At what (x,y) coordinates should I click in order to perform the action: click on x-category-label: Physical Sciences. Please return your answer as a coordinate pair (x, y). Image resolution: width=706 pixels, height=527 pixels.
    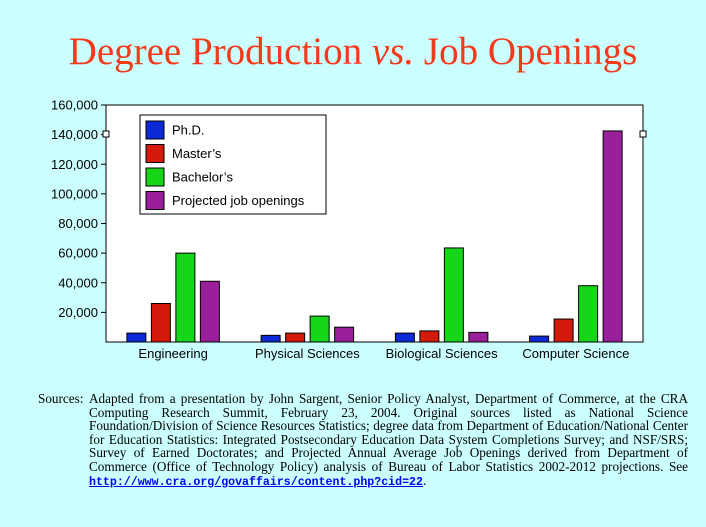
    Looking at the image, I should click on (307, 353).